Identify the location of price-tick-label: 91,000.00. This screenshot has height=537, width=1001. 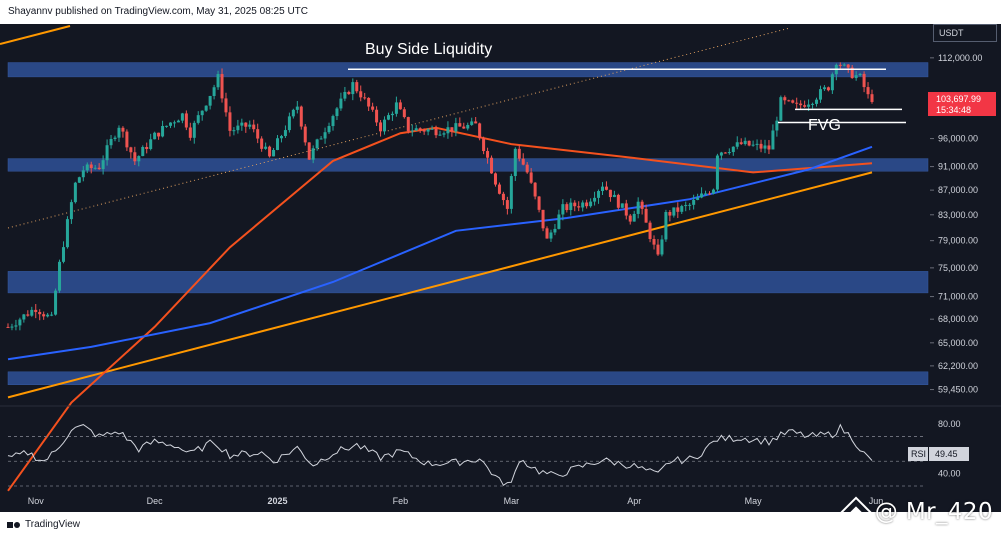
(958, 167).